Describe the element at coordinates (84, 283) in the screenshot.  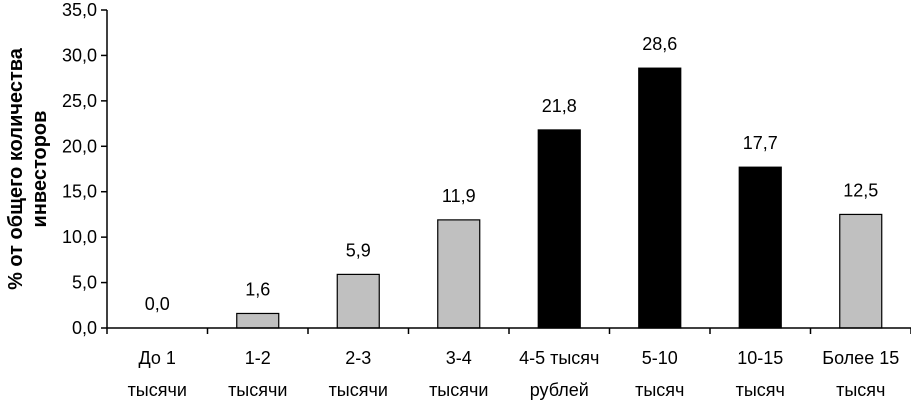
I see `y-tick-label: 5,0` at that location.